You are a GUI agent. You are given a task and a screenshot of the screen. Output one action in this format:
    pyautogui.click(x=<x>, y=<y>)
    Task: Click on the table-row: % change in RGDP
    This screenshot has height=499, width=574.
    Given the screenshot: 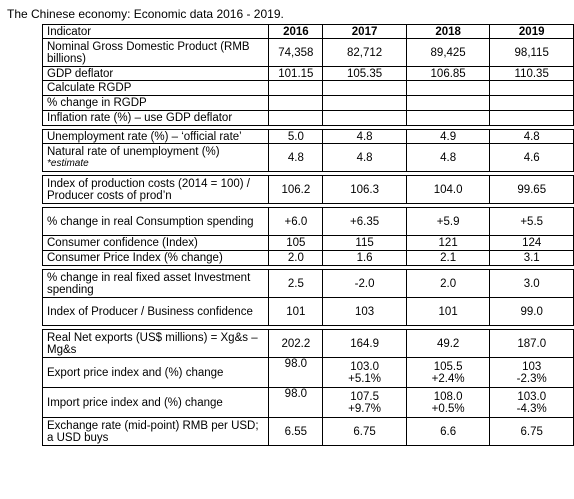 What is the action you would take?
    pyautogui.click(x=307, y=103)
    